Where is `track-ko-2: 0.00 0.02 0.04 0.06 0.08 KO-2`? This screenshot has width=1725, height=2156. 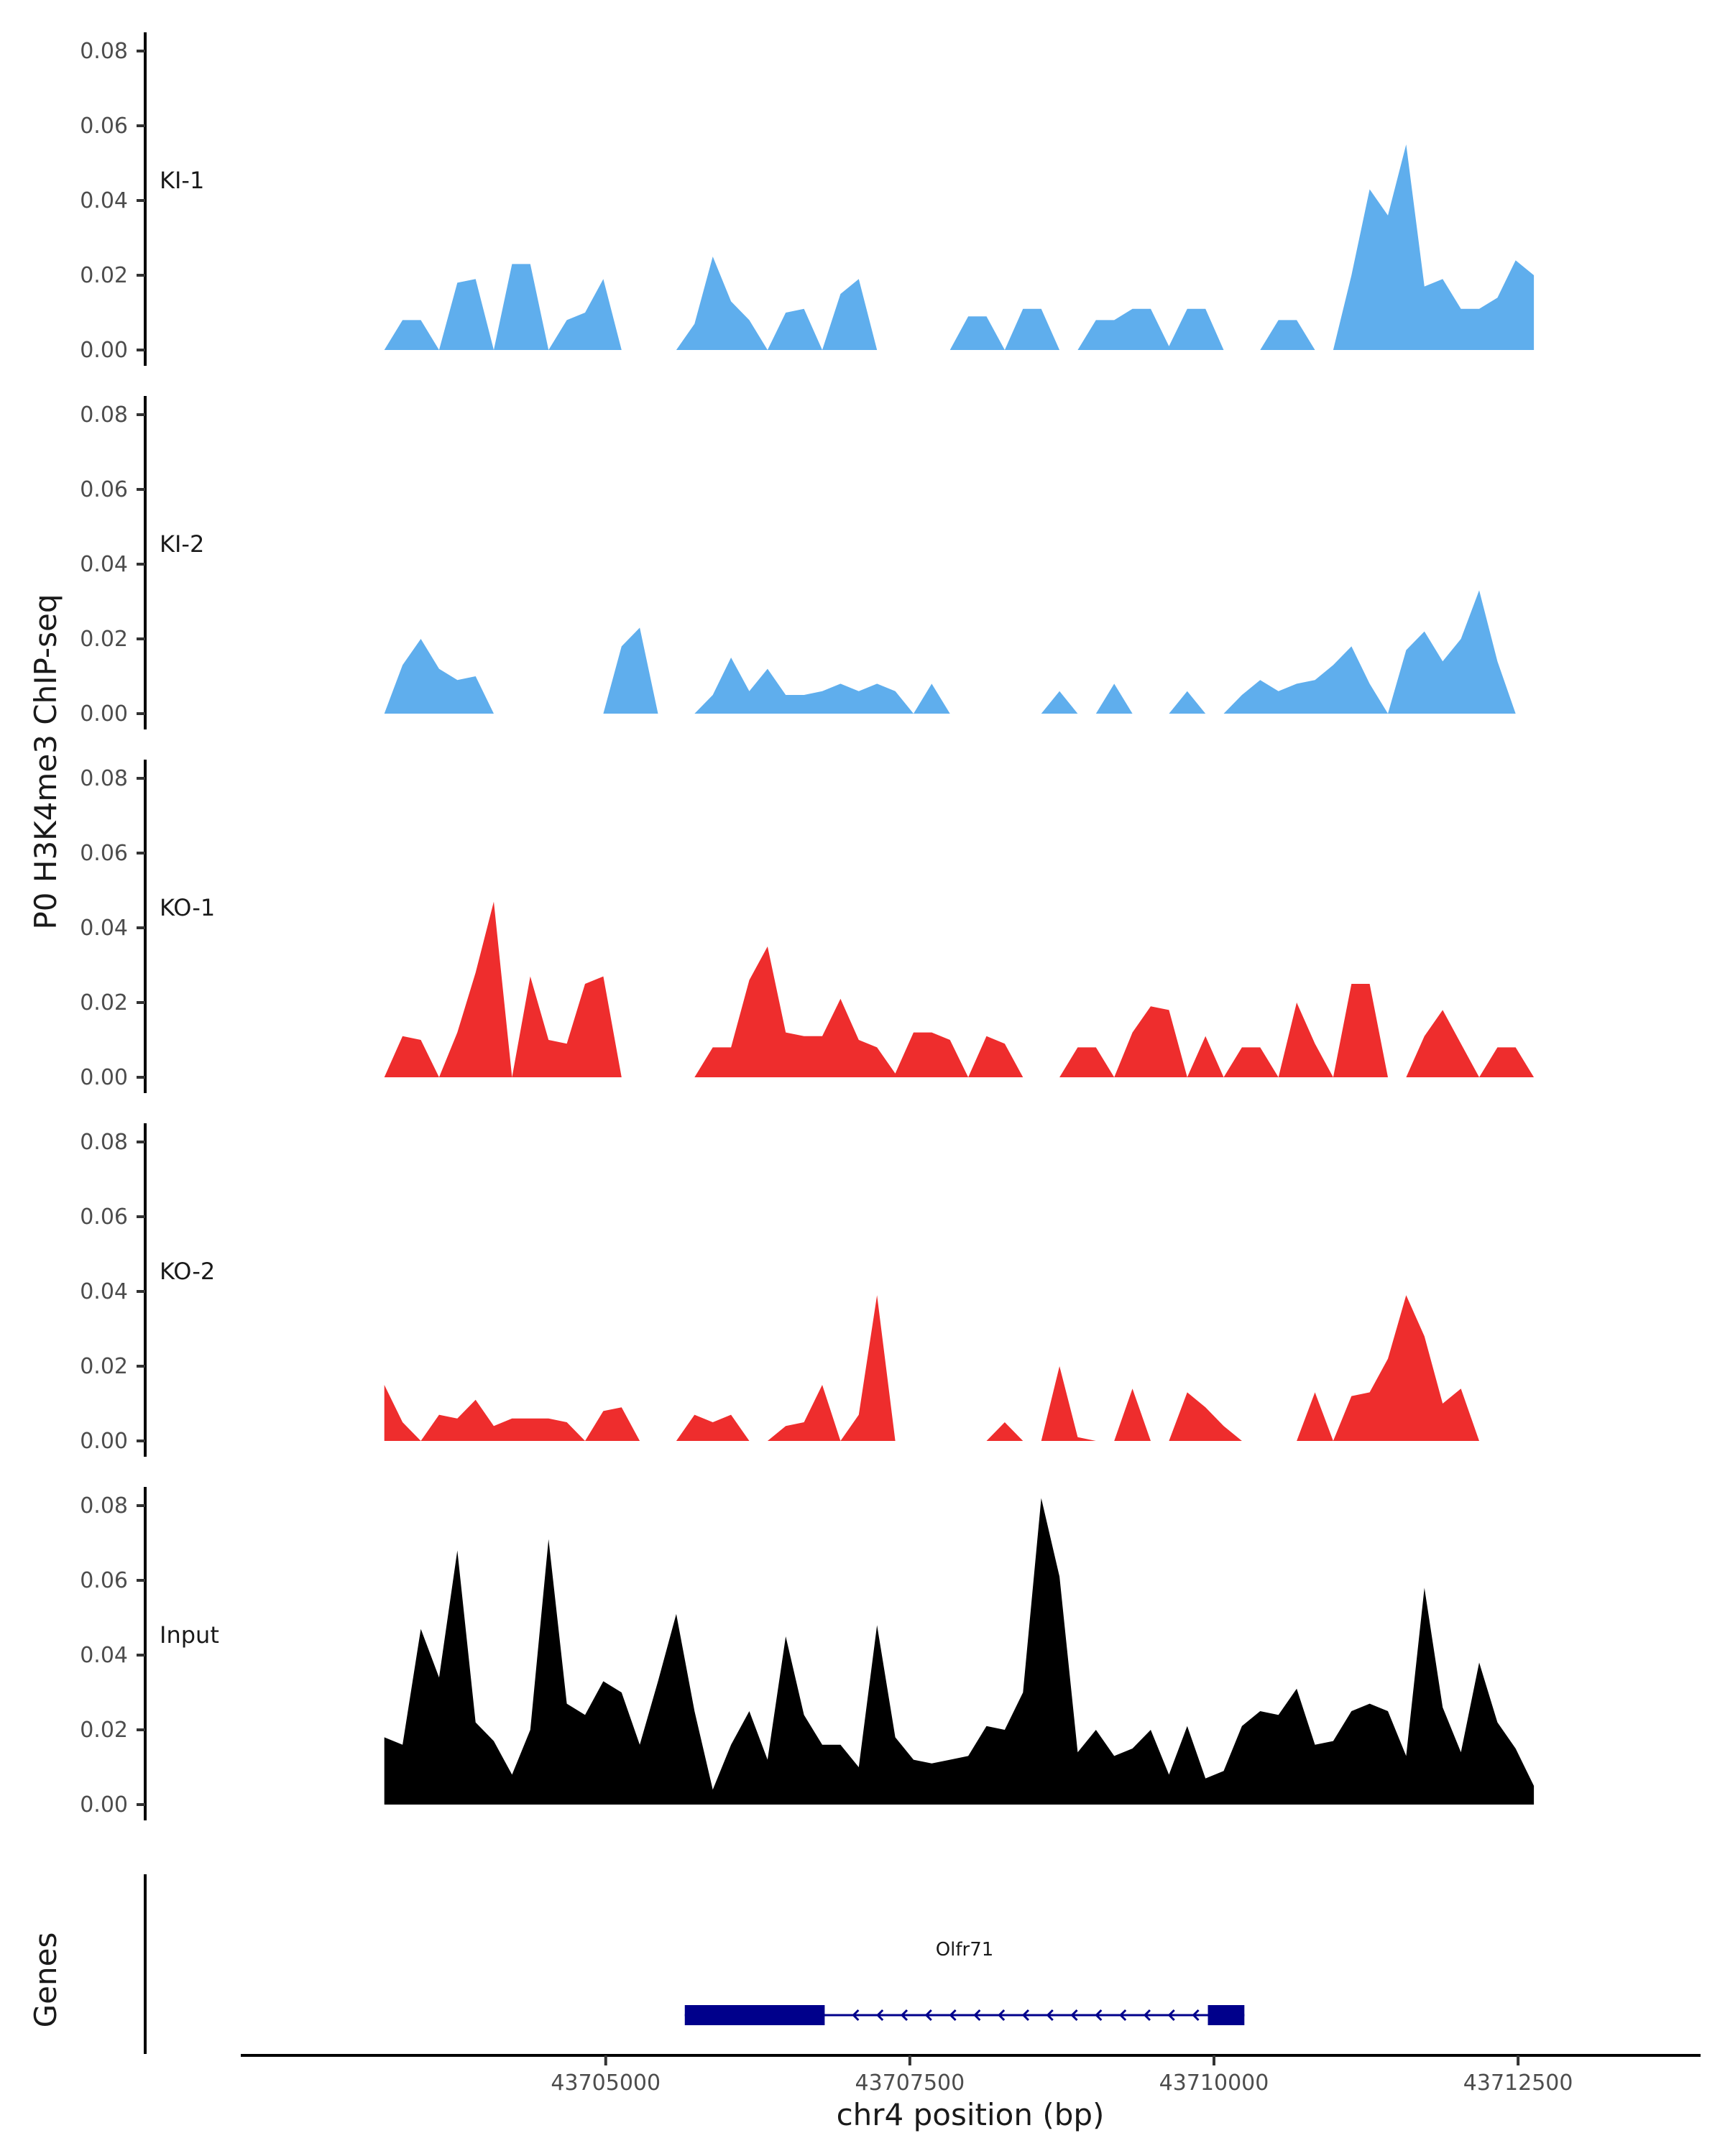 track-ko-2: 0.00 0.02 0.04 0.06 0.08 KO-2 is located at coordinates (807, 1290).